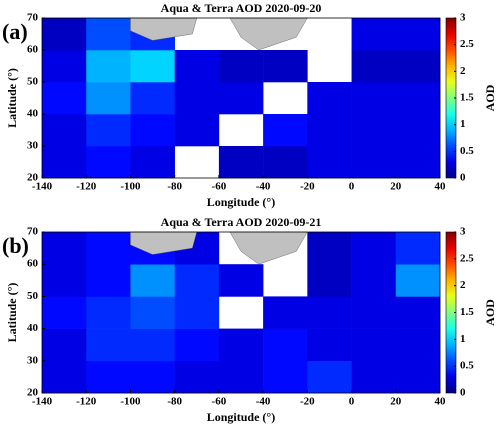 This screenshot has height=428, width=500. What do you see at coordinates (463, 71) in the screenshot?
I see `colorbar-tick-label: 2` at bounding box center [463, 71].